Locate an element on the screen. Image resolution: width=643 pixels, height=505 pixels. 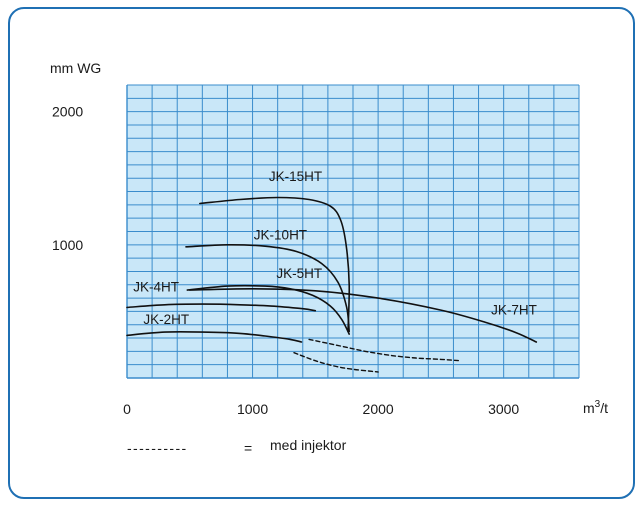
legend-text: med injektor is located at coordinates (308, 445).